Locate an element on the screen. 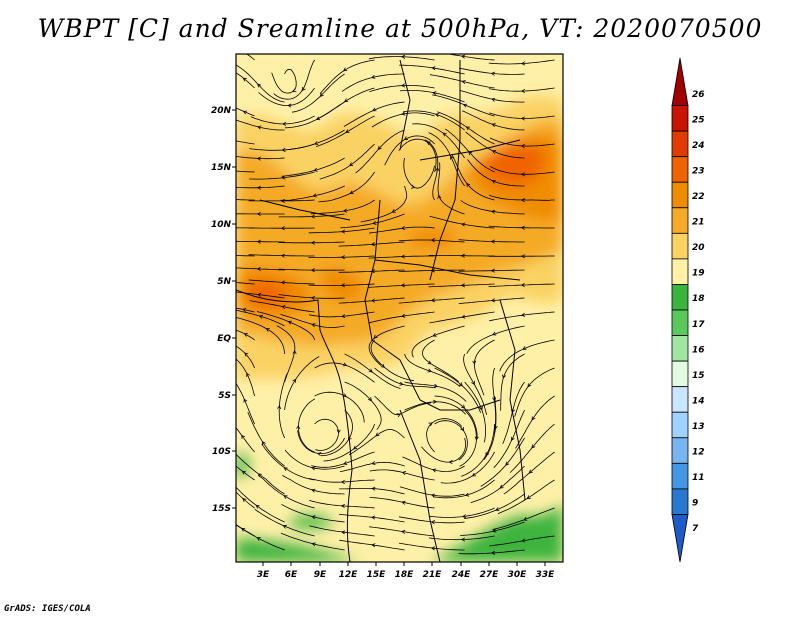 This screenshot has width=800, height=618. lat-label: 15S is located at coordinates (221, 509).